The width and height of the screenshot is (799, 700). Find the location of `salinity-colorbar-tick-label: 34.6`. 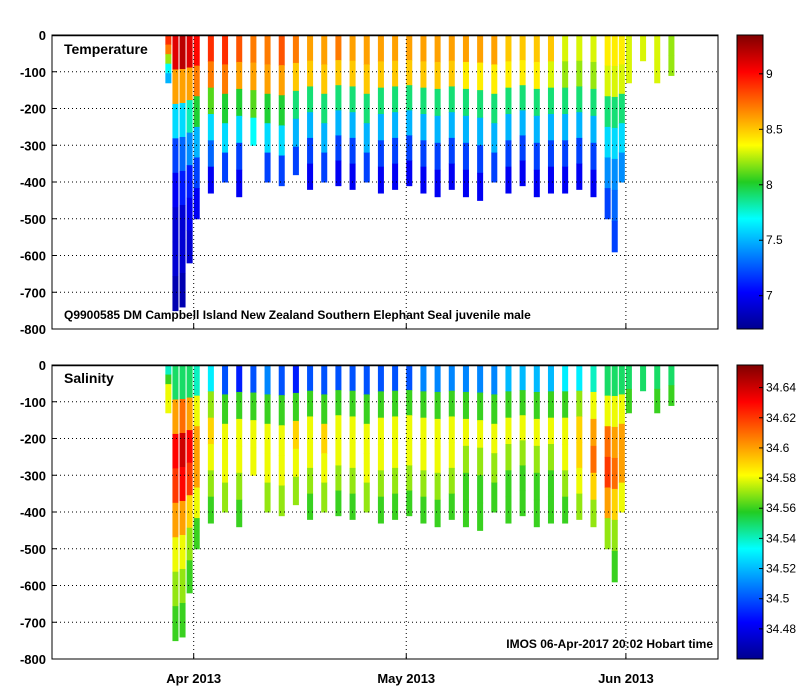

salinity-colorbar-tick-label: 34.6 is located at coordinates (778, 448).